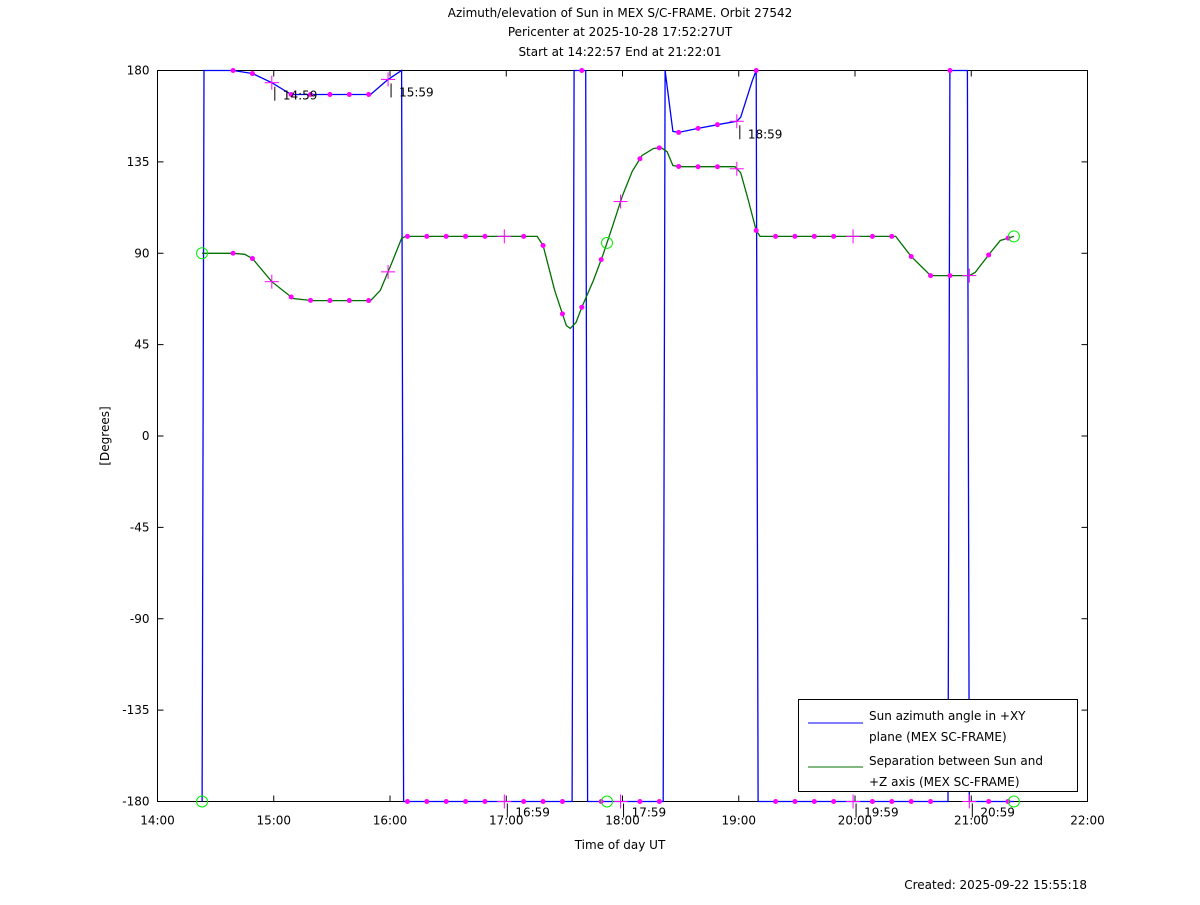  What do you see at coordinates (622, 821) in the screenshot?
I see `x-tick-label: 18:00` at bounding box center [622, 821].